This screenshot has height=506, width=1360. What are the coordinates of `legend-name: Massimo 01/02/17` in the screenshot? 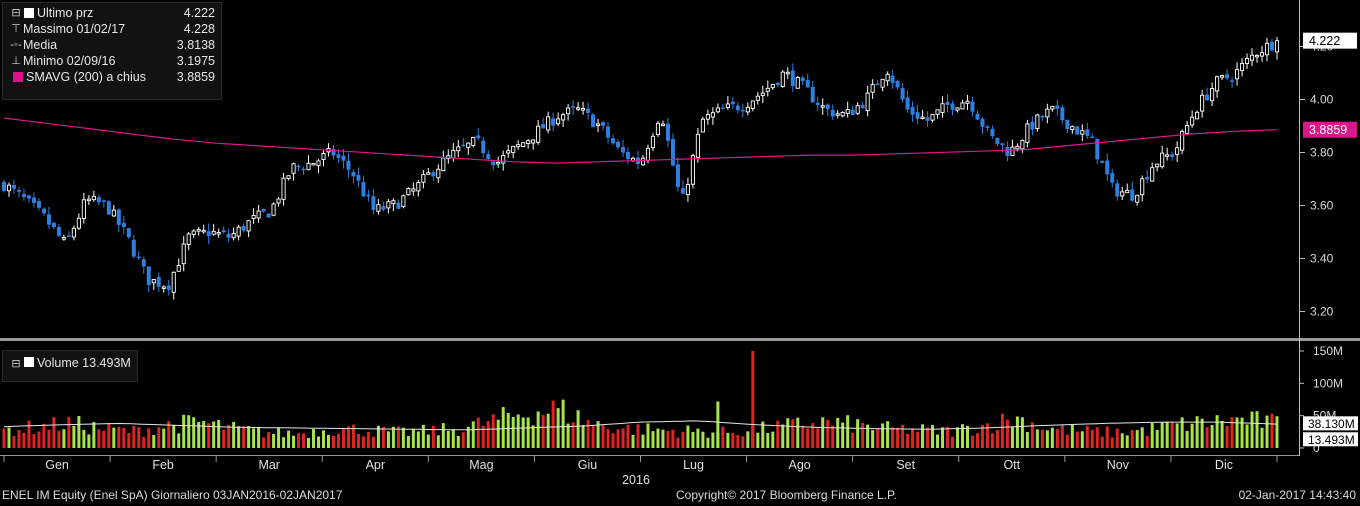 It's located at (74, 29).